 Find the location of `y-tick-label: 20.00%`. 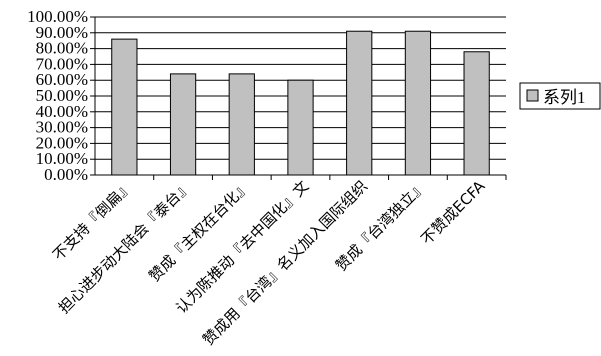

y-tick-label: 20.00% is located at coordinates (62, 142).